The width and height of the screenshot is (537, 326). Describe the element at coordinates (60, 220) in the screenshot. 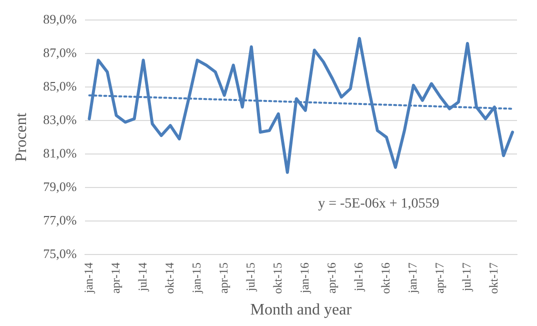

I see `y-tick-label: 77,0%` at that location.